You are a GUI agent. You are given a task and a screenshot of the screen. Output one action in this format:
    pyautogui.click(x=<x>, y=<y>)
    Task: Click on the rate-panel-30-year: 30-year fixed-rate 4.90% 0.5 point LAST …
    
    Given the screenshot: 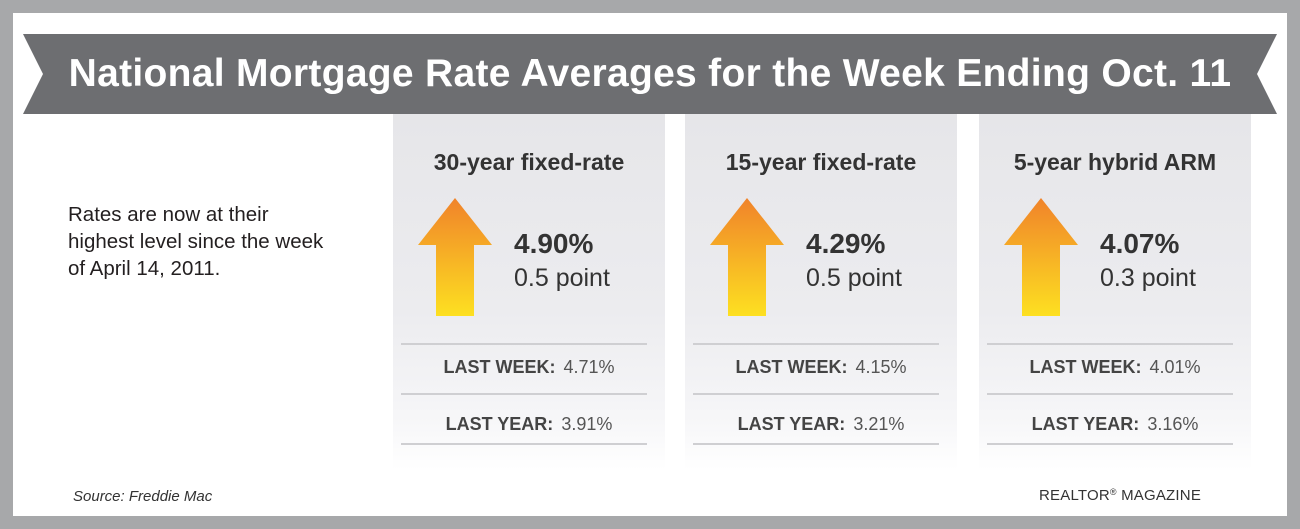 What is the action you would take?
    pyautogui.click(x=529, y=292)
    